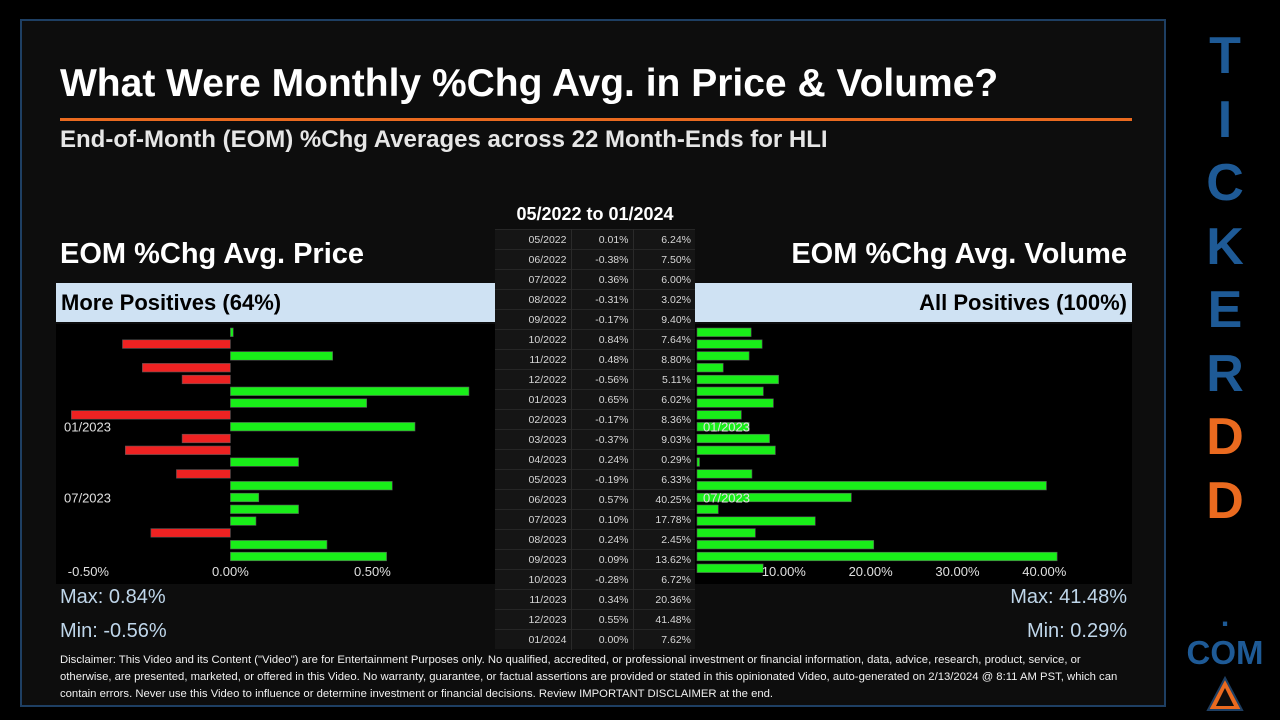 The height and width of the screenshot is (720, 1280). I want to click on bar-06/2022, so click(729, 344).